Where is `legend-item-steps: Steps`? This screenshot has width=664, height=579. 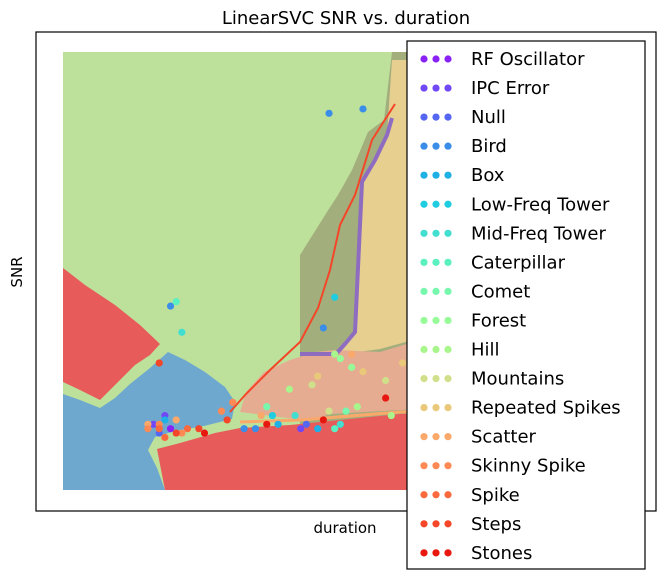 legend-item-steps: Steps is located at coordinates (470, 524).